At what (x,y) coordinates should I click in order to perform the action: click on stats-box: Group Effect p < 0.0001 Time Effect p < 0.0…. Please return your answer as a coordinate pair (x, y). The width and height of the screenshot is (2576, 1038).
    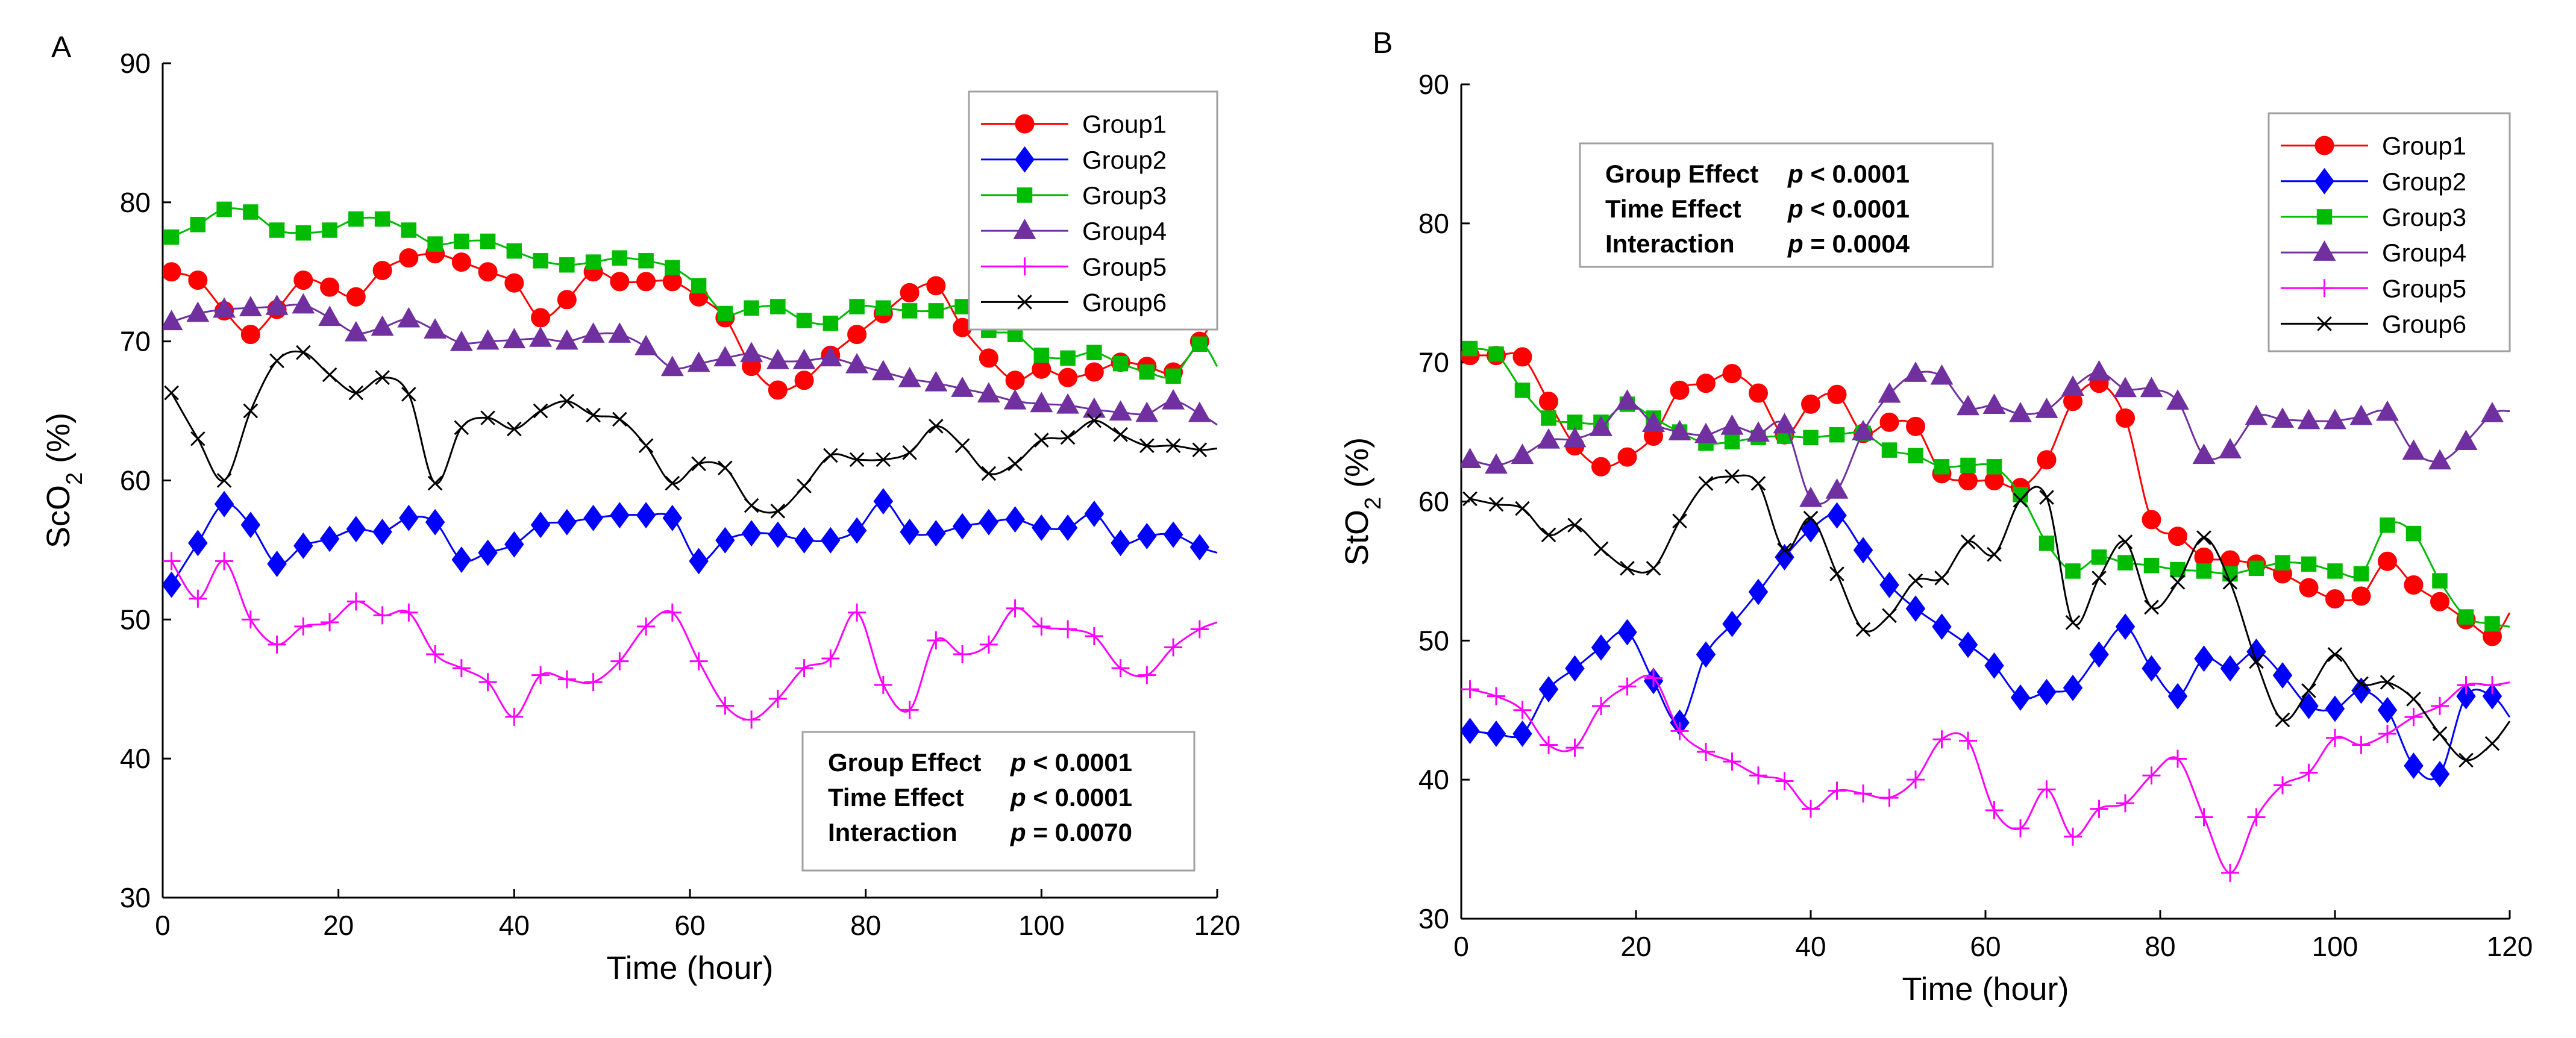
    Looking at the image, I should click on (1786, 205).